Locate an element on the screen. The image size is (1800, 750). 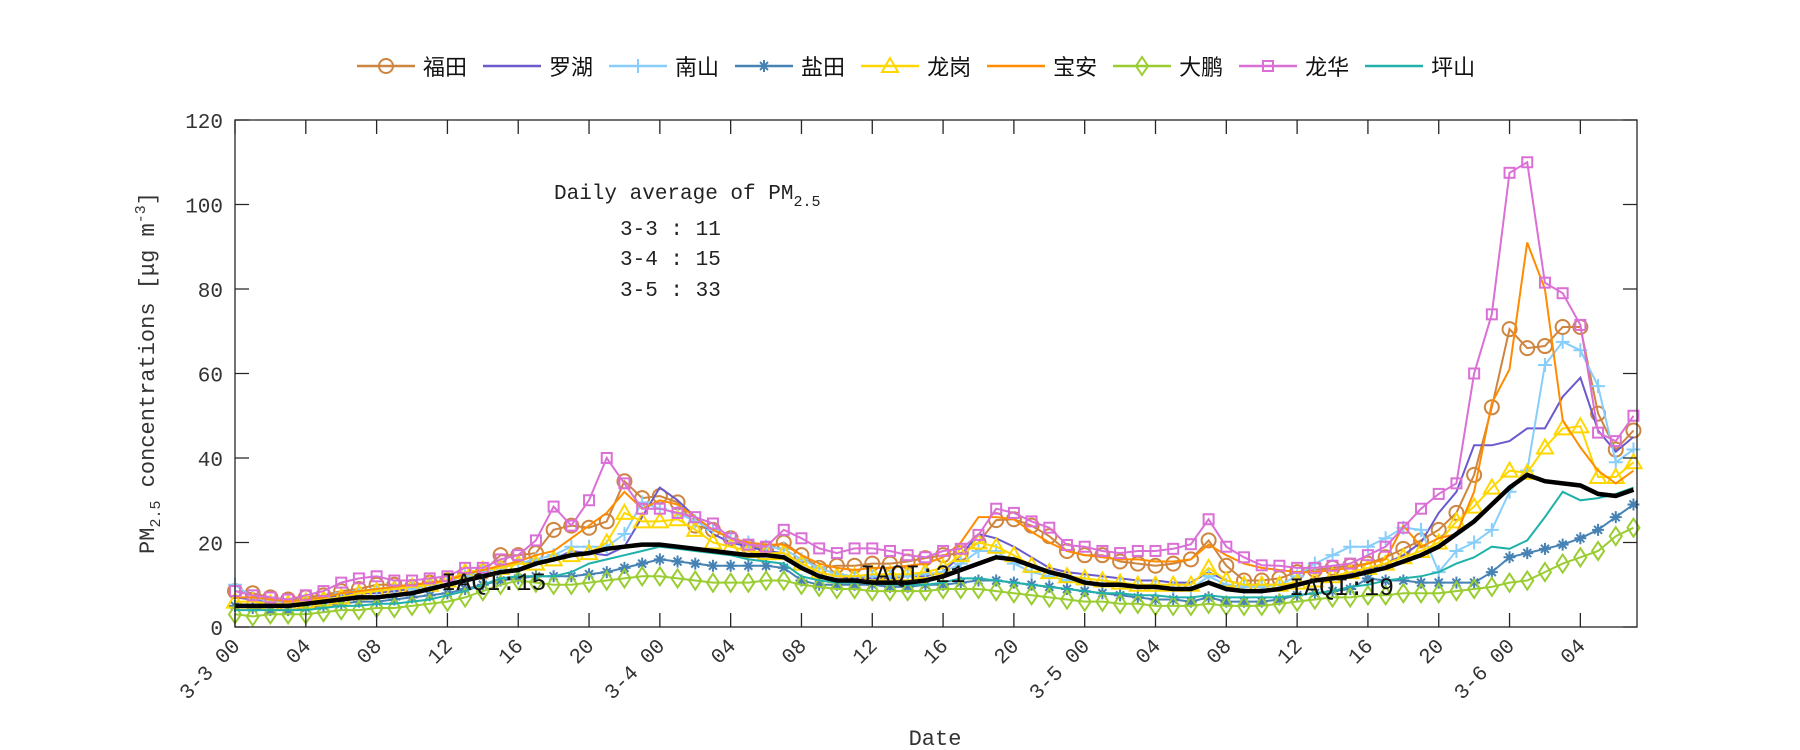
y-label-end: ] is located at coordinates (148, 198).